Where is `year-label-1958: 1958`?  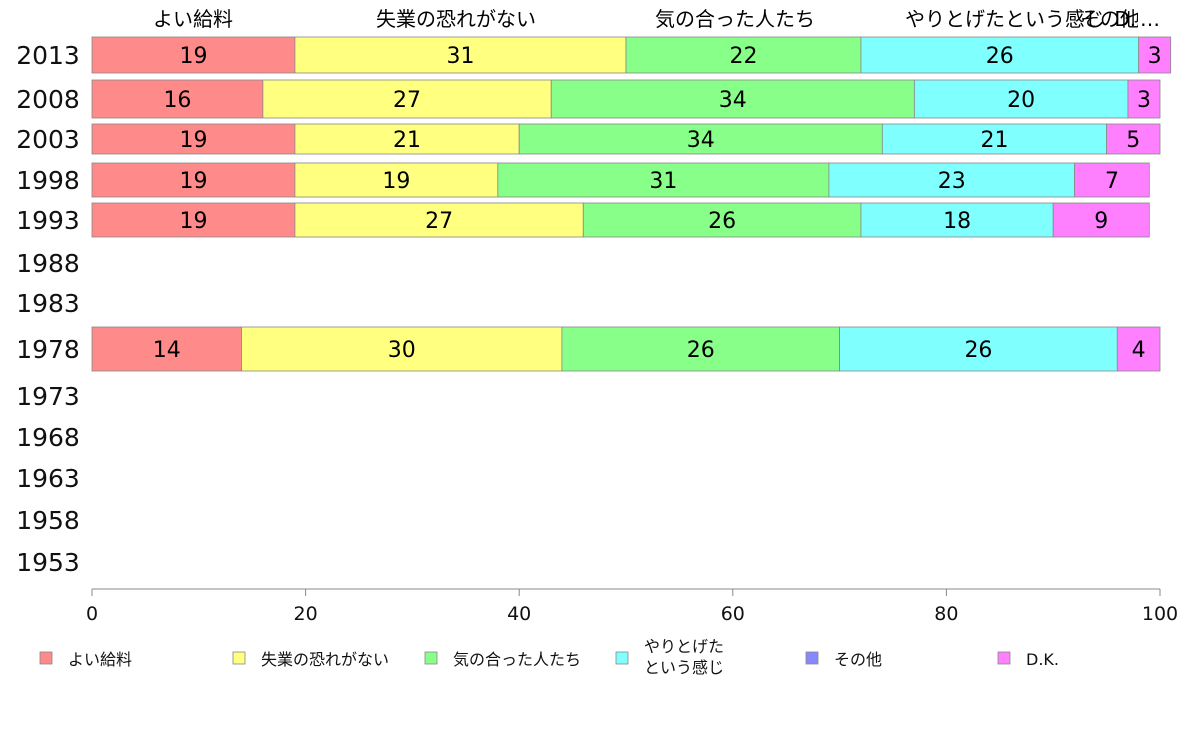
year-label-1958: 1958 is located at coordinates (48, 520).